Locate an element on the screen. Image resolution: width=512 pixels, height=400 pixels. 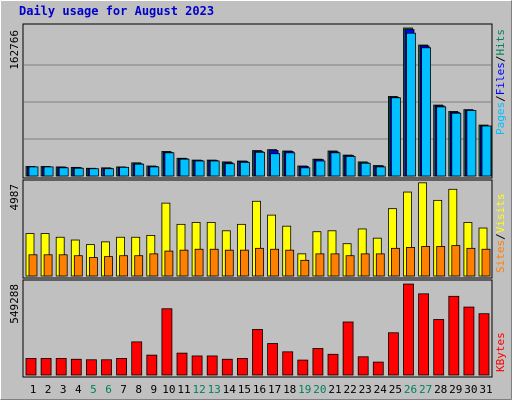
day-label: 5 is located at coordinates (93, 389).